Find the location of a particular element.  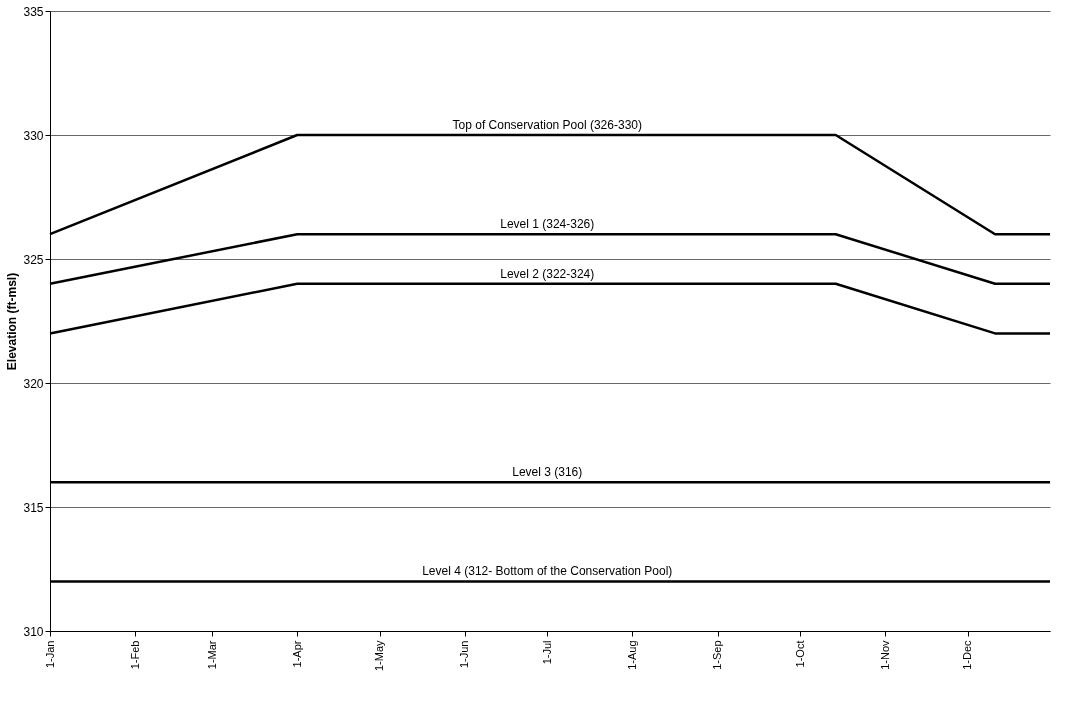

annotation: Level 3 (316) is located at coordinates (547, 472).